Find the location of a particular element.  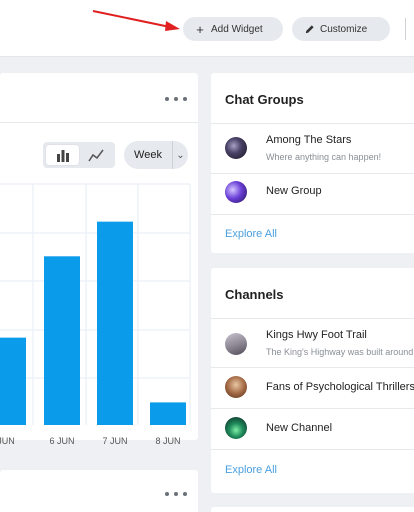

chevron-down-icon: ⌄ is located at coordinates (180, 155).